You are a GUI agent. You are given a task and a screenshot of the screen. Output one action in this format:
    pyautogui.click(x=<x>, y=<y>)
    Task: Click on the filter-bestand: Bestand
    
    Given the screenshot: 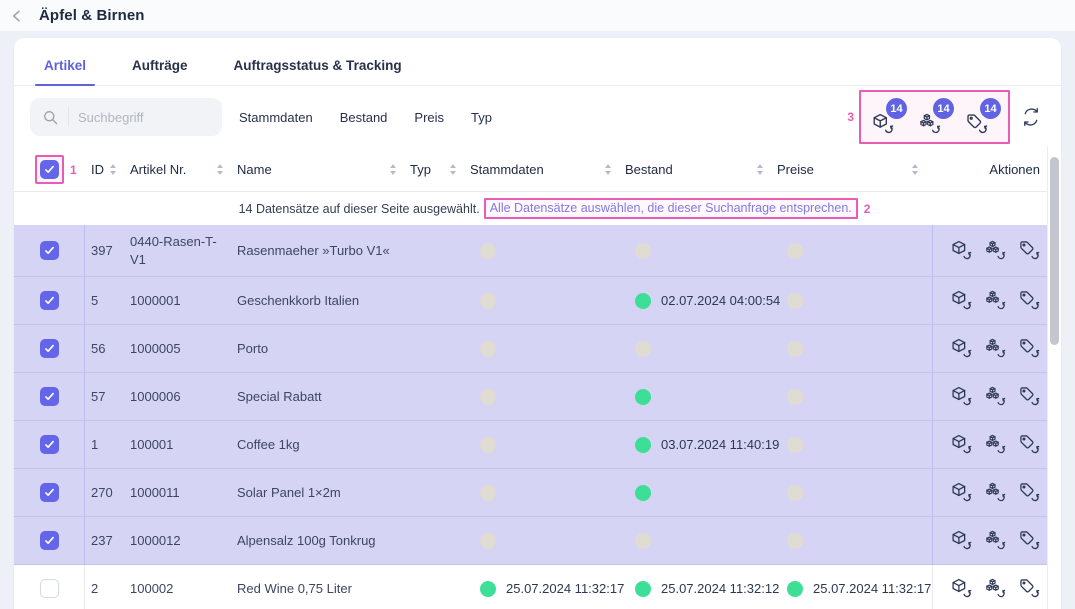 What is the action you would take?
    pyautogui.click(x=363, y=117)
    